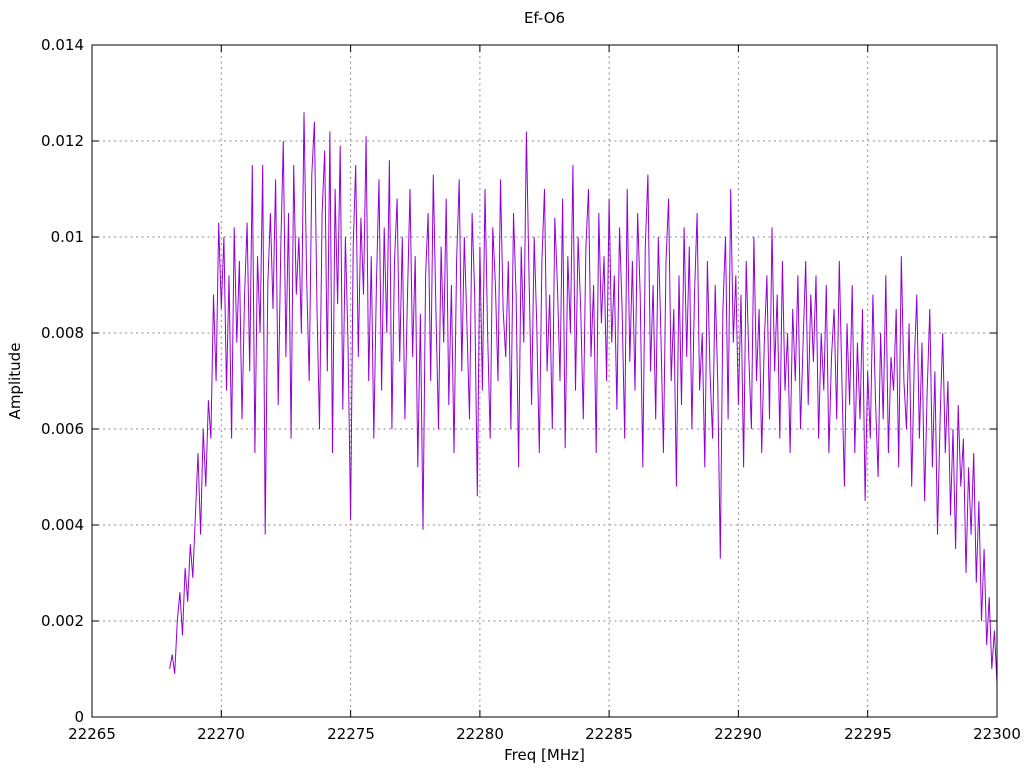 This screenshot has width=1024, height=768. Describe the element at coordinates (351, 734) in the screenshot. I see `x-tick-label: 22275` at that location.